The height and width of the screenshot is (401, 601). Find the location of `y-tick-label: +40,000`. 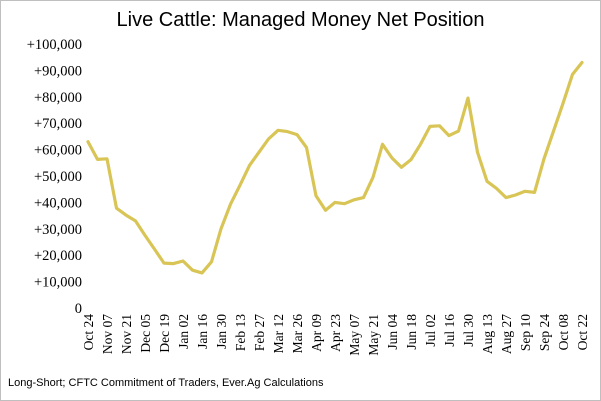

y-tick-label: +40,000 is located at coordinates (58, 203).